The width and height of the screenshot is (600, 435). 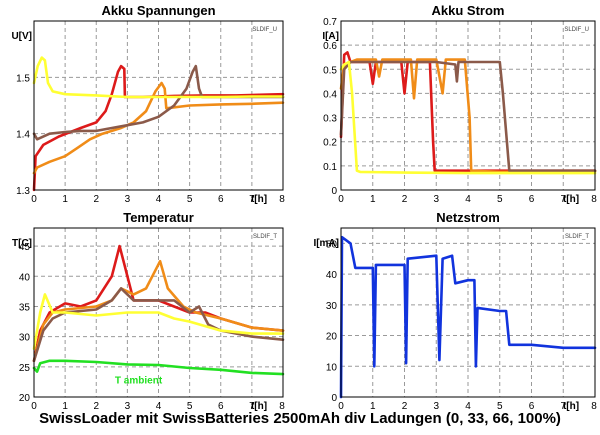 I want to click on y-tick-label: 35, so click(x=25, y=307).